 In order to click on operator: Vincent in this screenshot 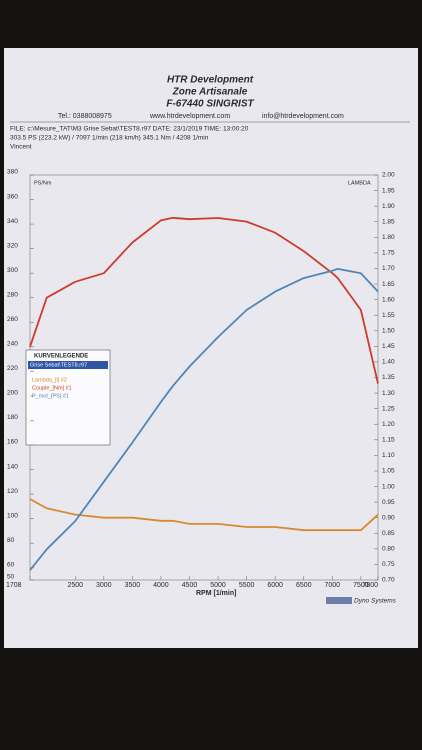, I will do `click(21, 147)`.